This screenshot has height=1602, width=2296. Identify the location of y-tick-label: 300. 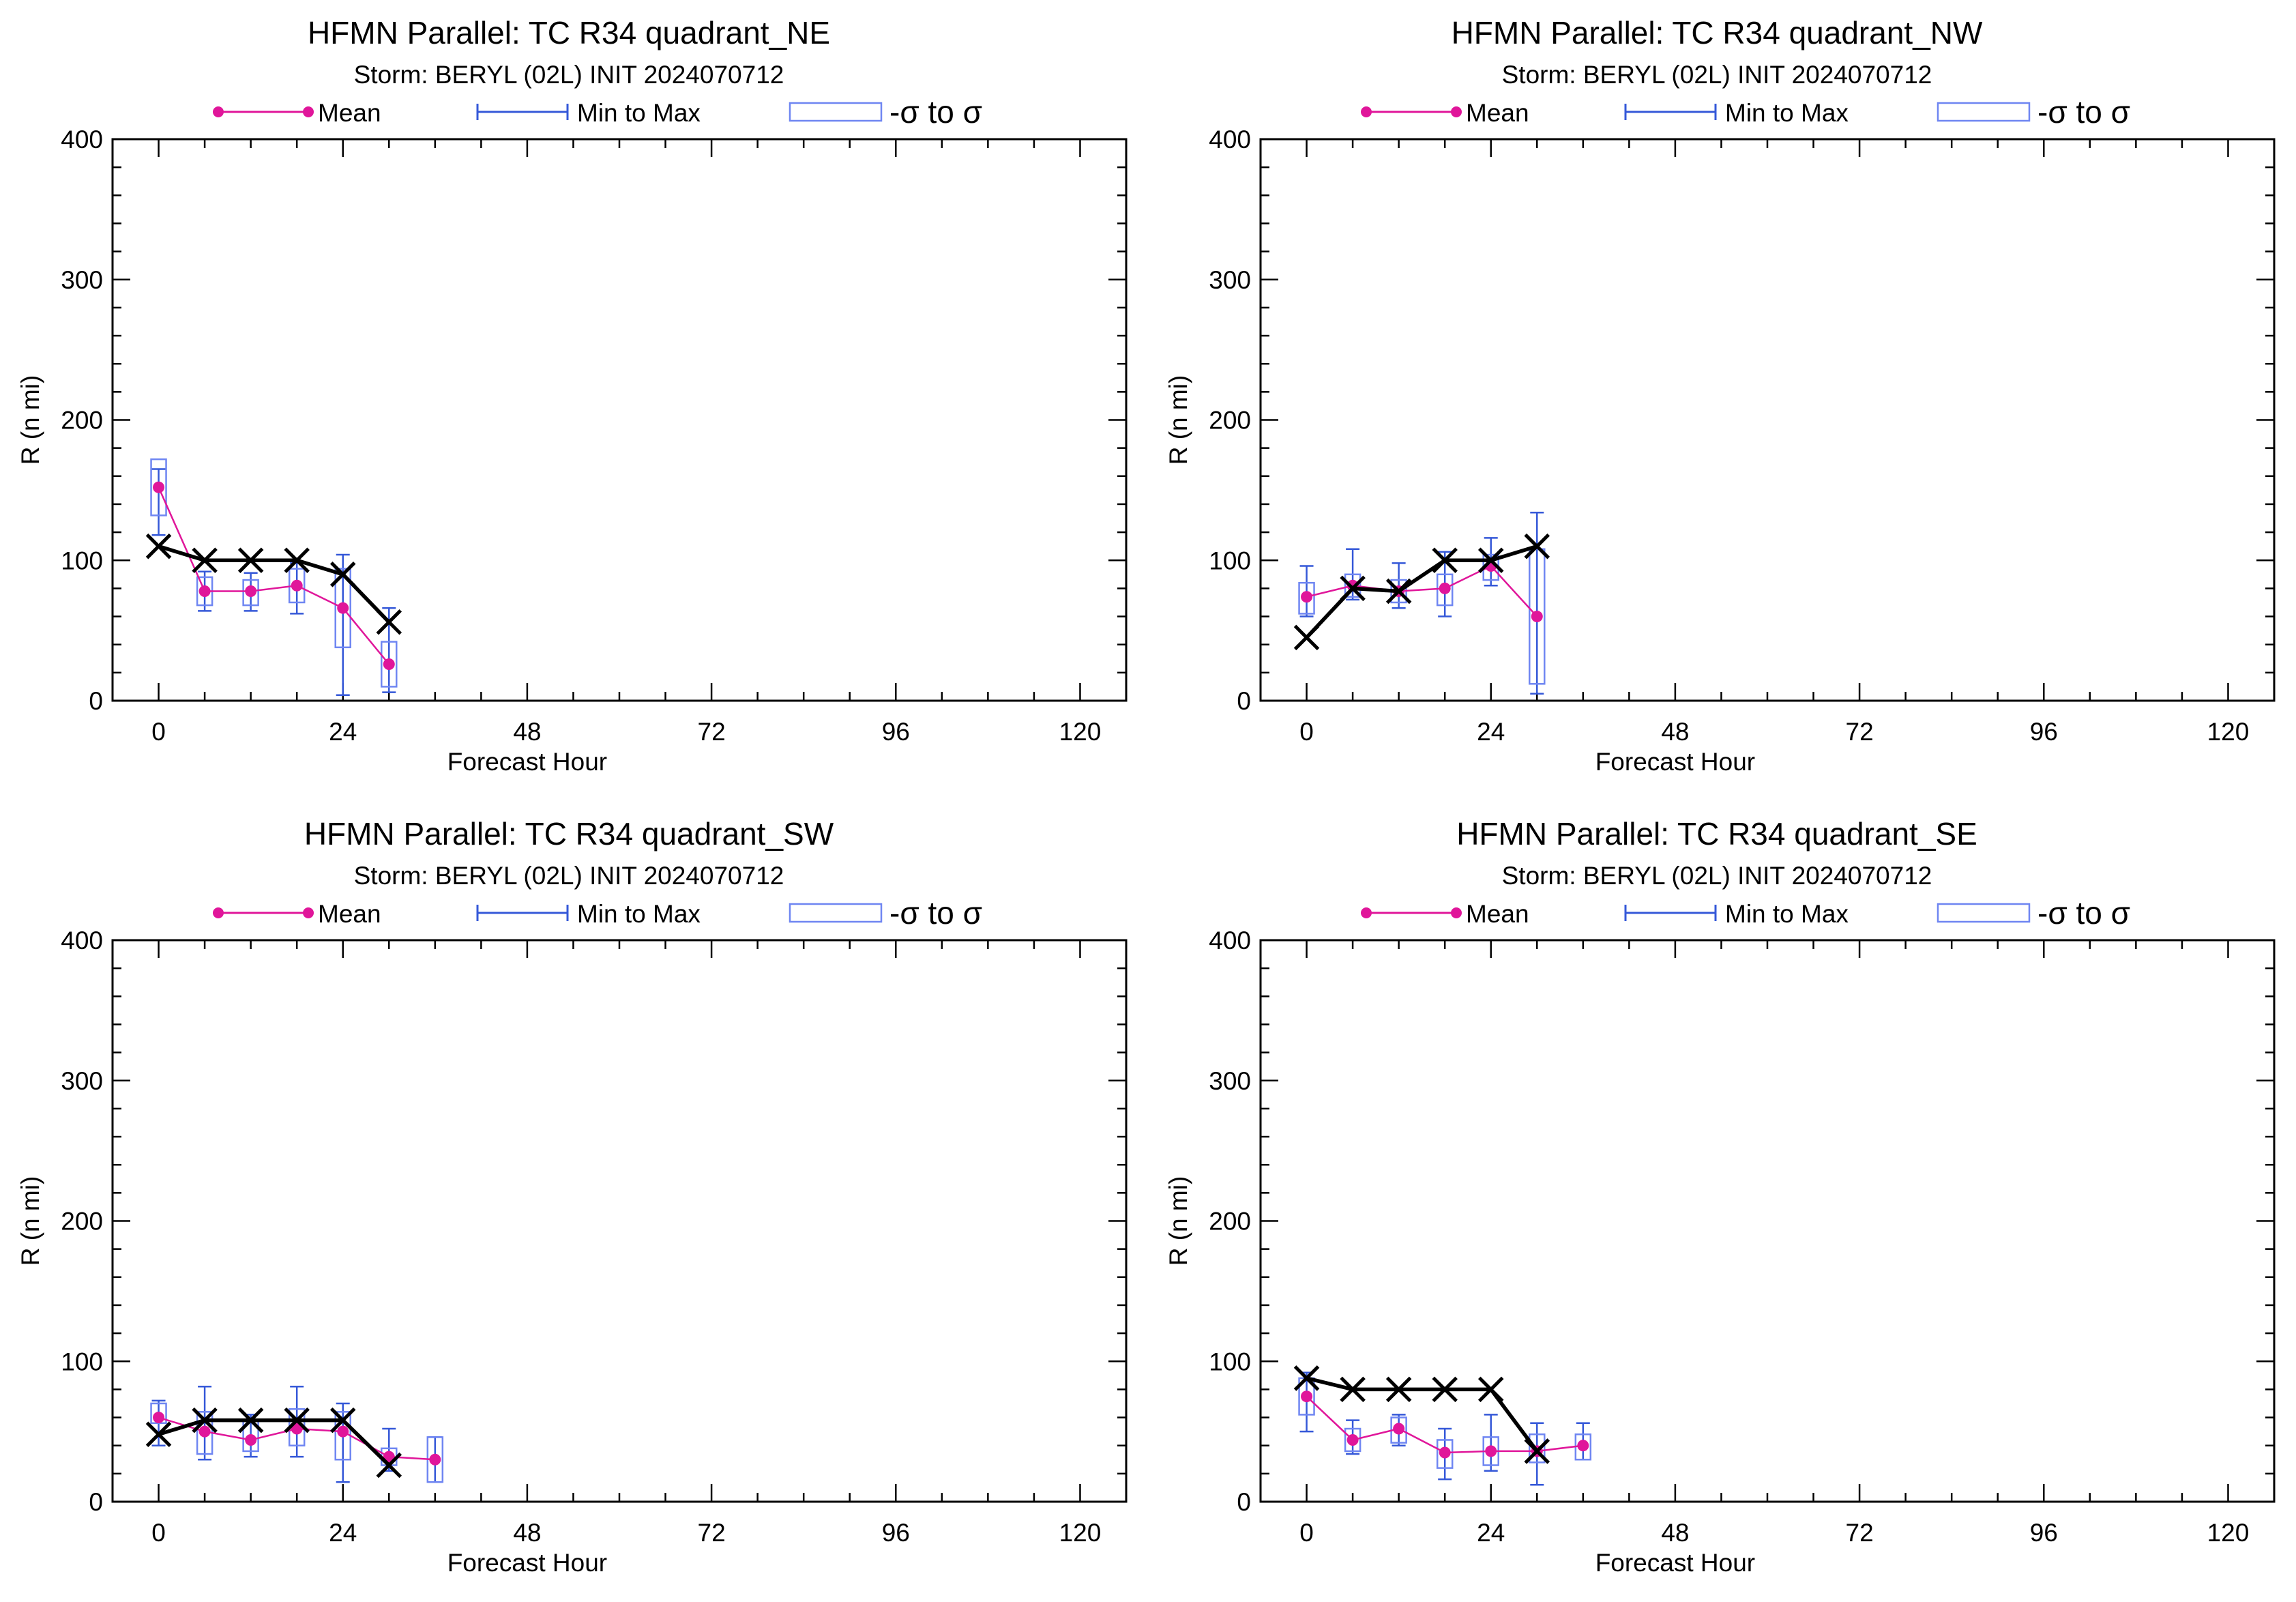
(82, 1081).